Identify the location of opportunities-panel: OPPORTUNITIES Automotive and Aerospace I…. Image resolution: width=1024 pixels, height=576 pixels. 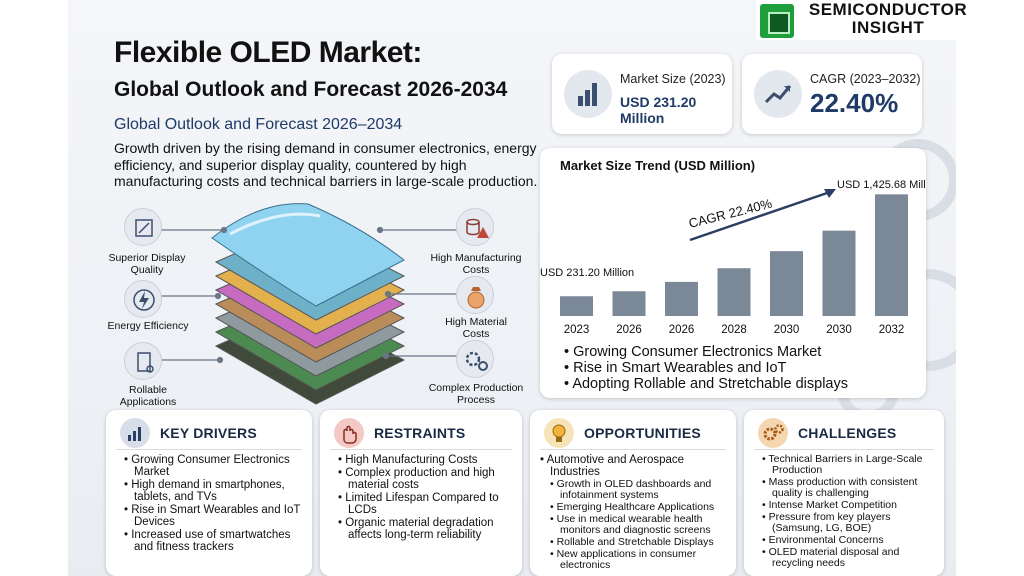
(633, 493).